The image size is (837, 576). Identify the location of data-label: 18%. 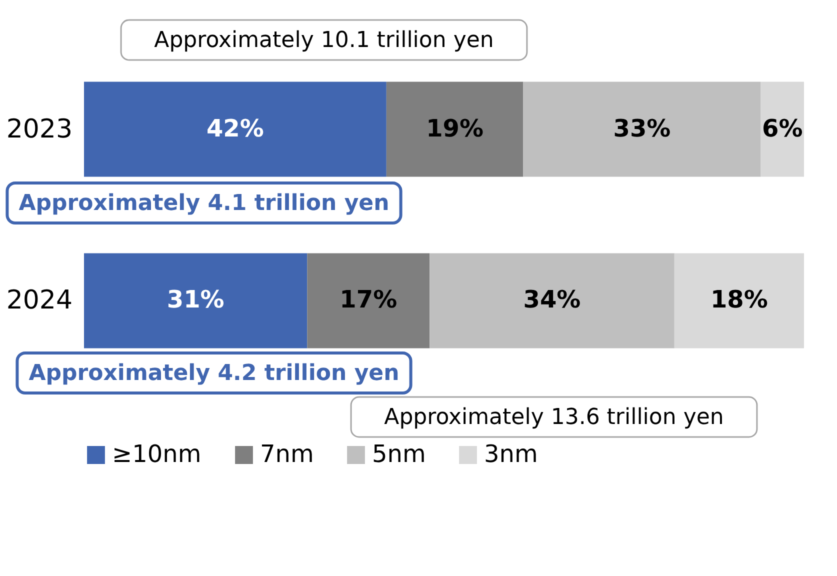
(739, 300).